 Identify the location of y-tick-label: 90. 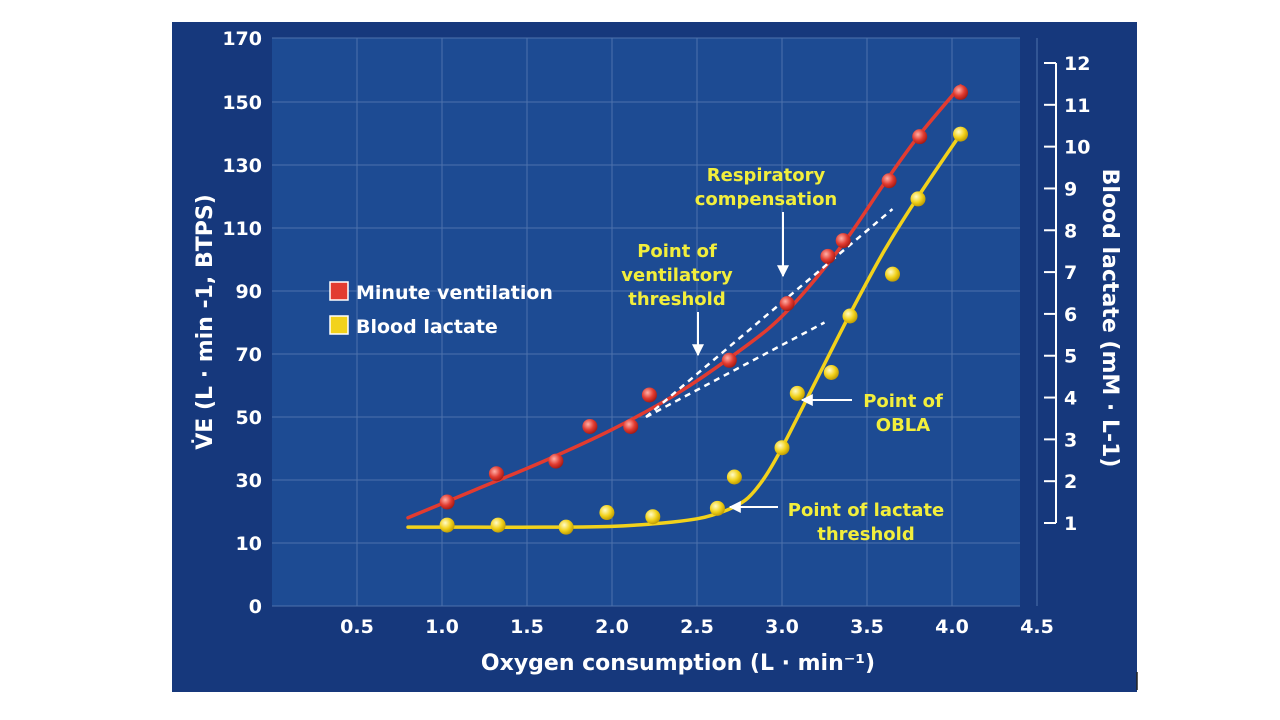
(249, 292).